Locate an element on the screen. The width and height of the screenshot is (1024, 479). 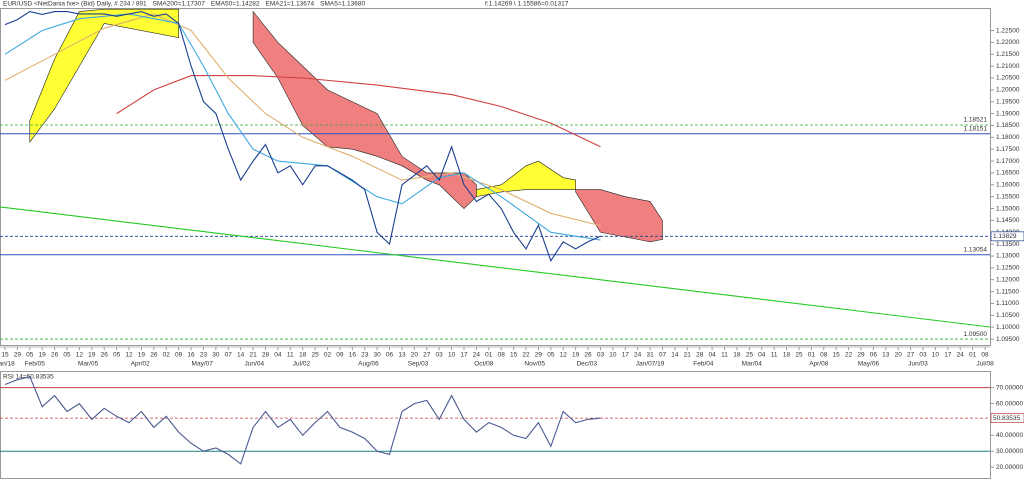
month-label: Jan/07/19 is located at coordinates (650, 364).